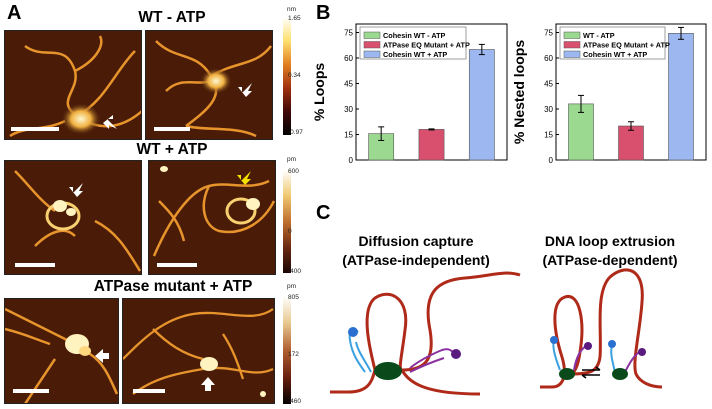 This screenshot has width=712, height=409. I want to click on cohesin-ring-left, so click(567, 374).